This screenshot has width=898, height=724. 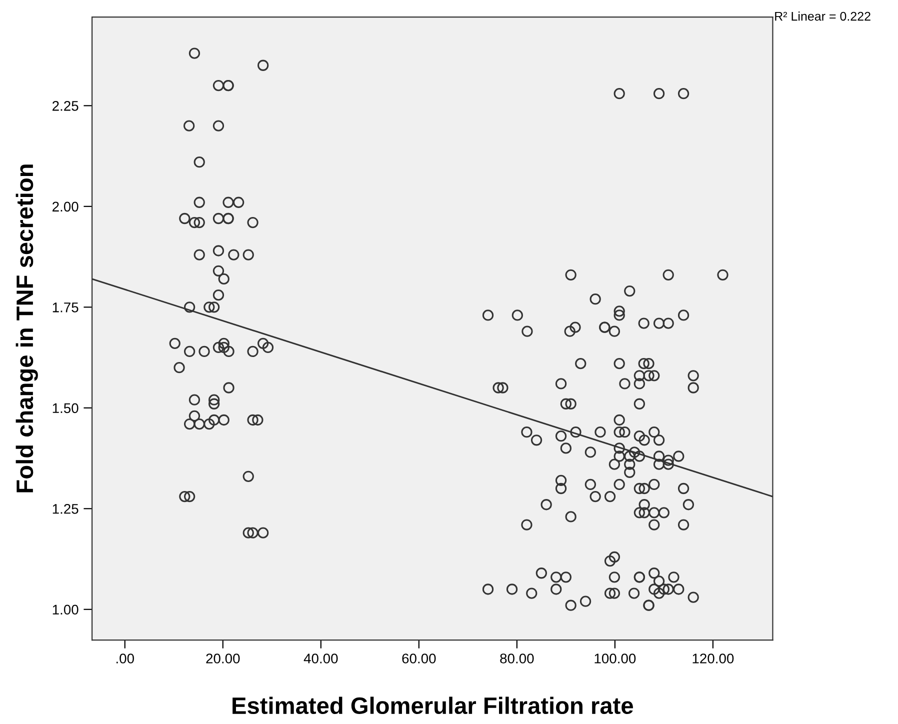 I want to click on x-tick-label: .00, so click(x=125, y=659).